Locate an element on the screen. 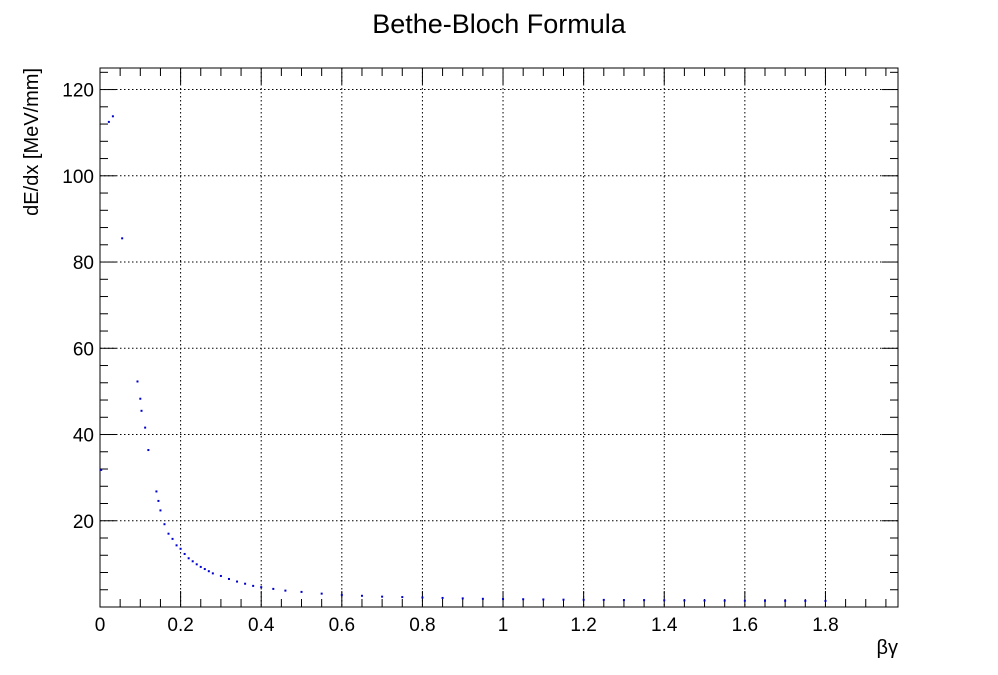  x-tick-label: 0.6 is located at coordinates (342, 625).